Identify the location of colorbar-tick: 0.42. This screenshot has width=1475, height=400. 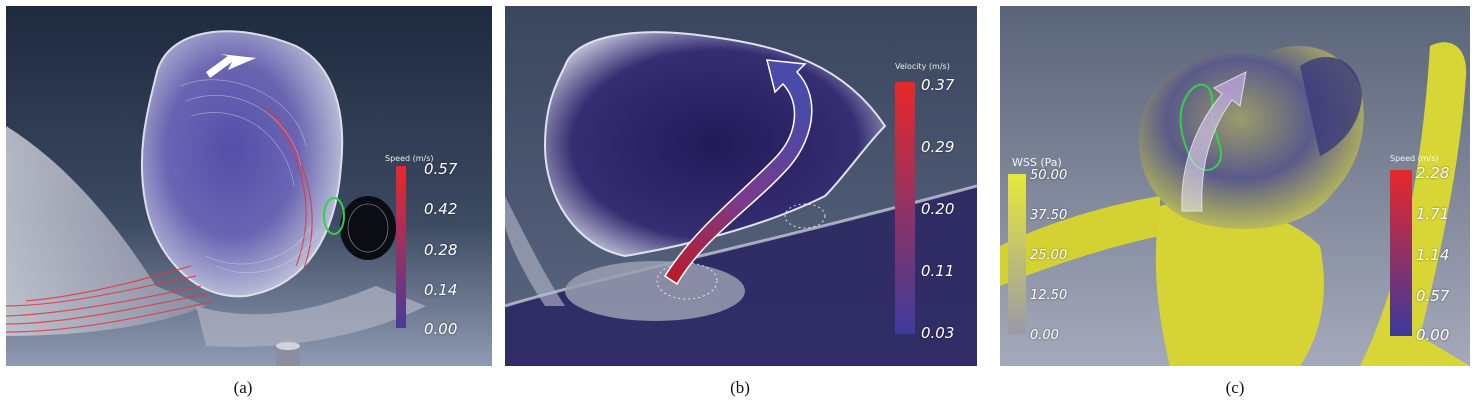
(440, 209).